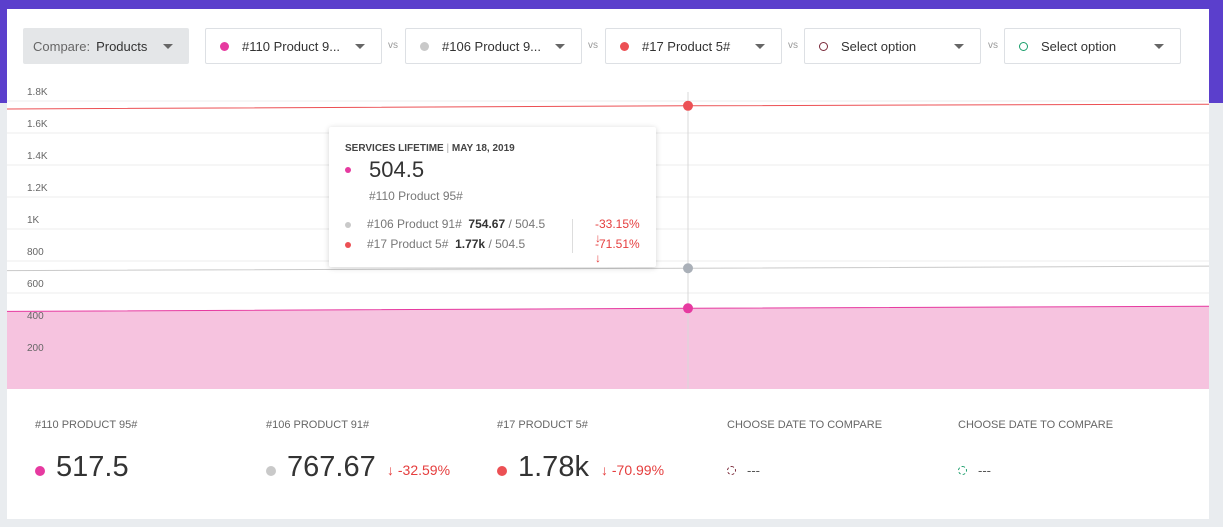 The image size is (1223, 527). I want to click on tooltip-row: #17 Product 5# 1.77k / 504.5 -71.51% ↓, so click(495, 251).